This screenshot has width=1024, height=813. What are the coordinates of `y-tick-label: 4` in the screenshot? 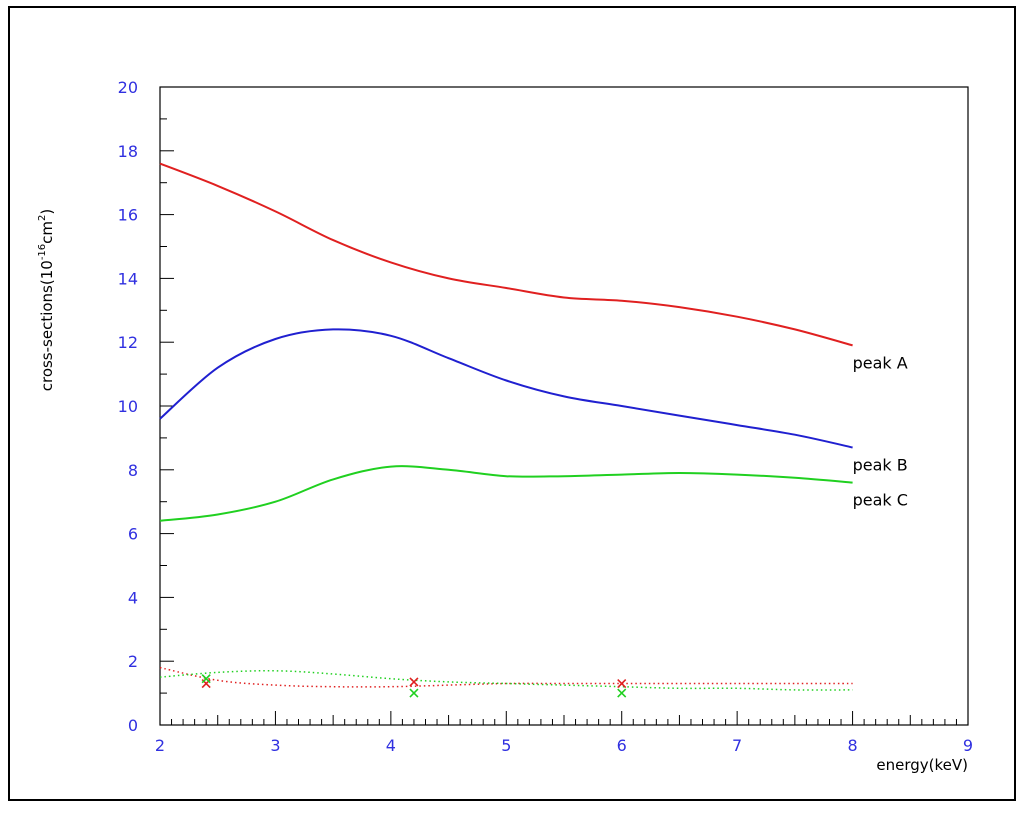 It's located at (133, 597).